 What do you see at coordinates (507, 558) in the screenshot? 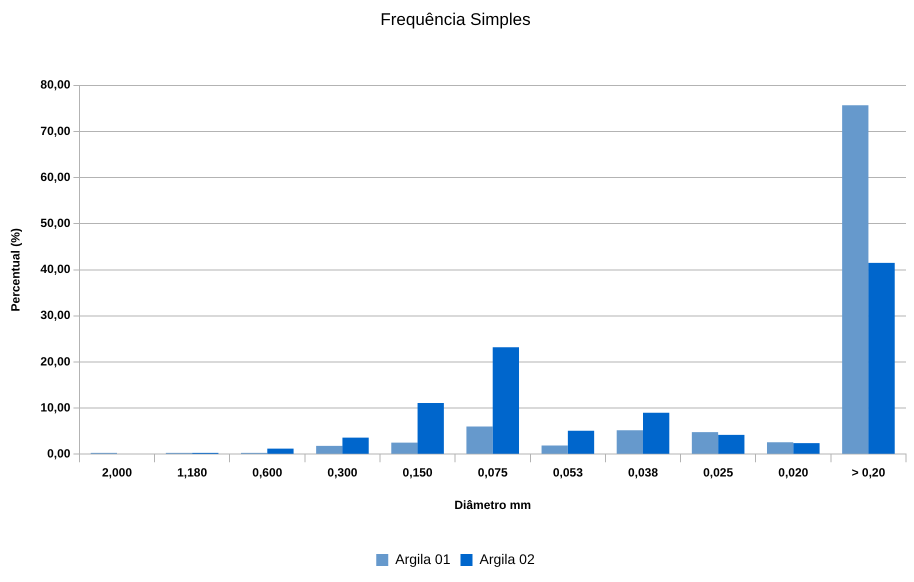
I see `legend-label: Argila 02` at bounding box center [507, 558].